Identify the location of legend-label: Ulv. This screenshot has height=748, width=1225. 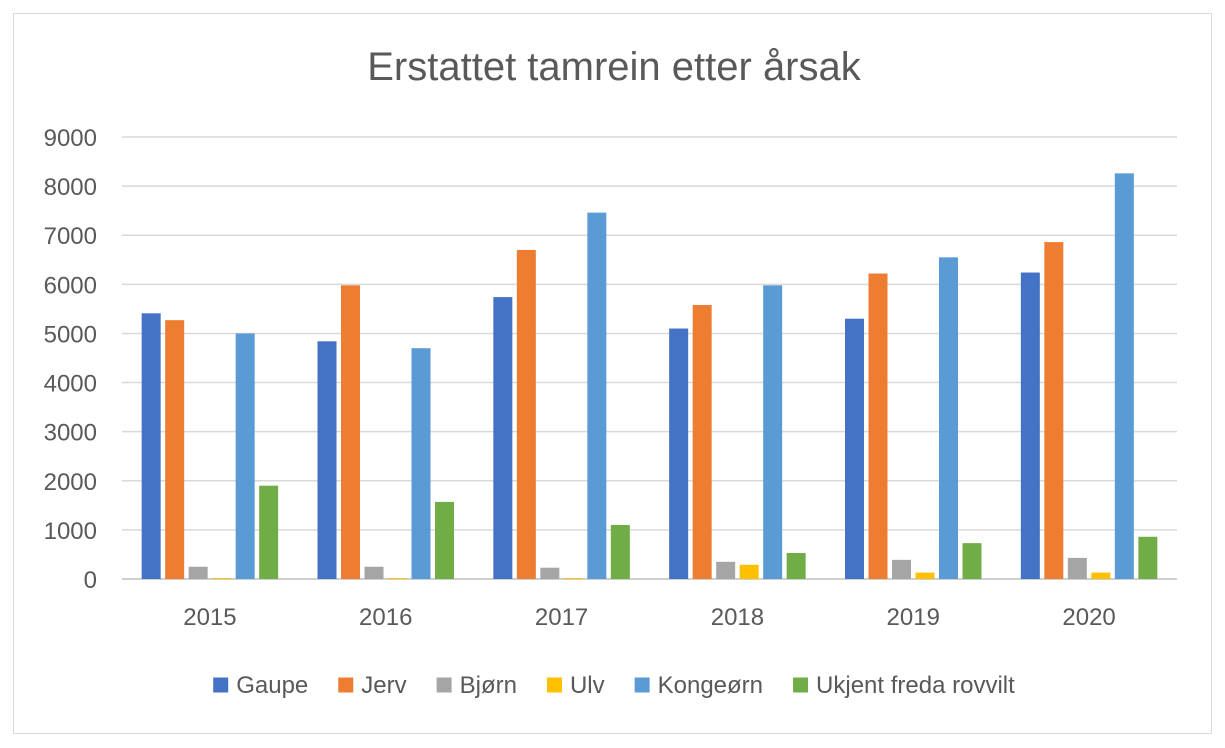
(587, 685).